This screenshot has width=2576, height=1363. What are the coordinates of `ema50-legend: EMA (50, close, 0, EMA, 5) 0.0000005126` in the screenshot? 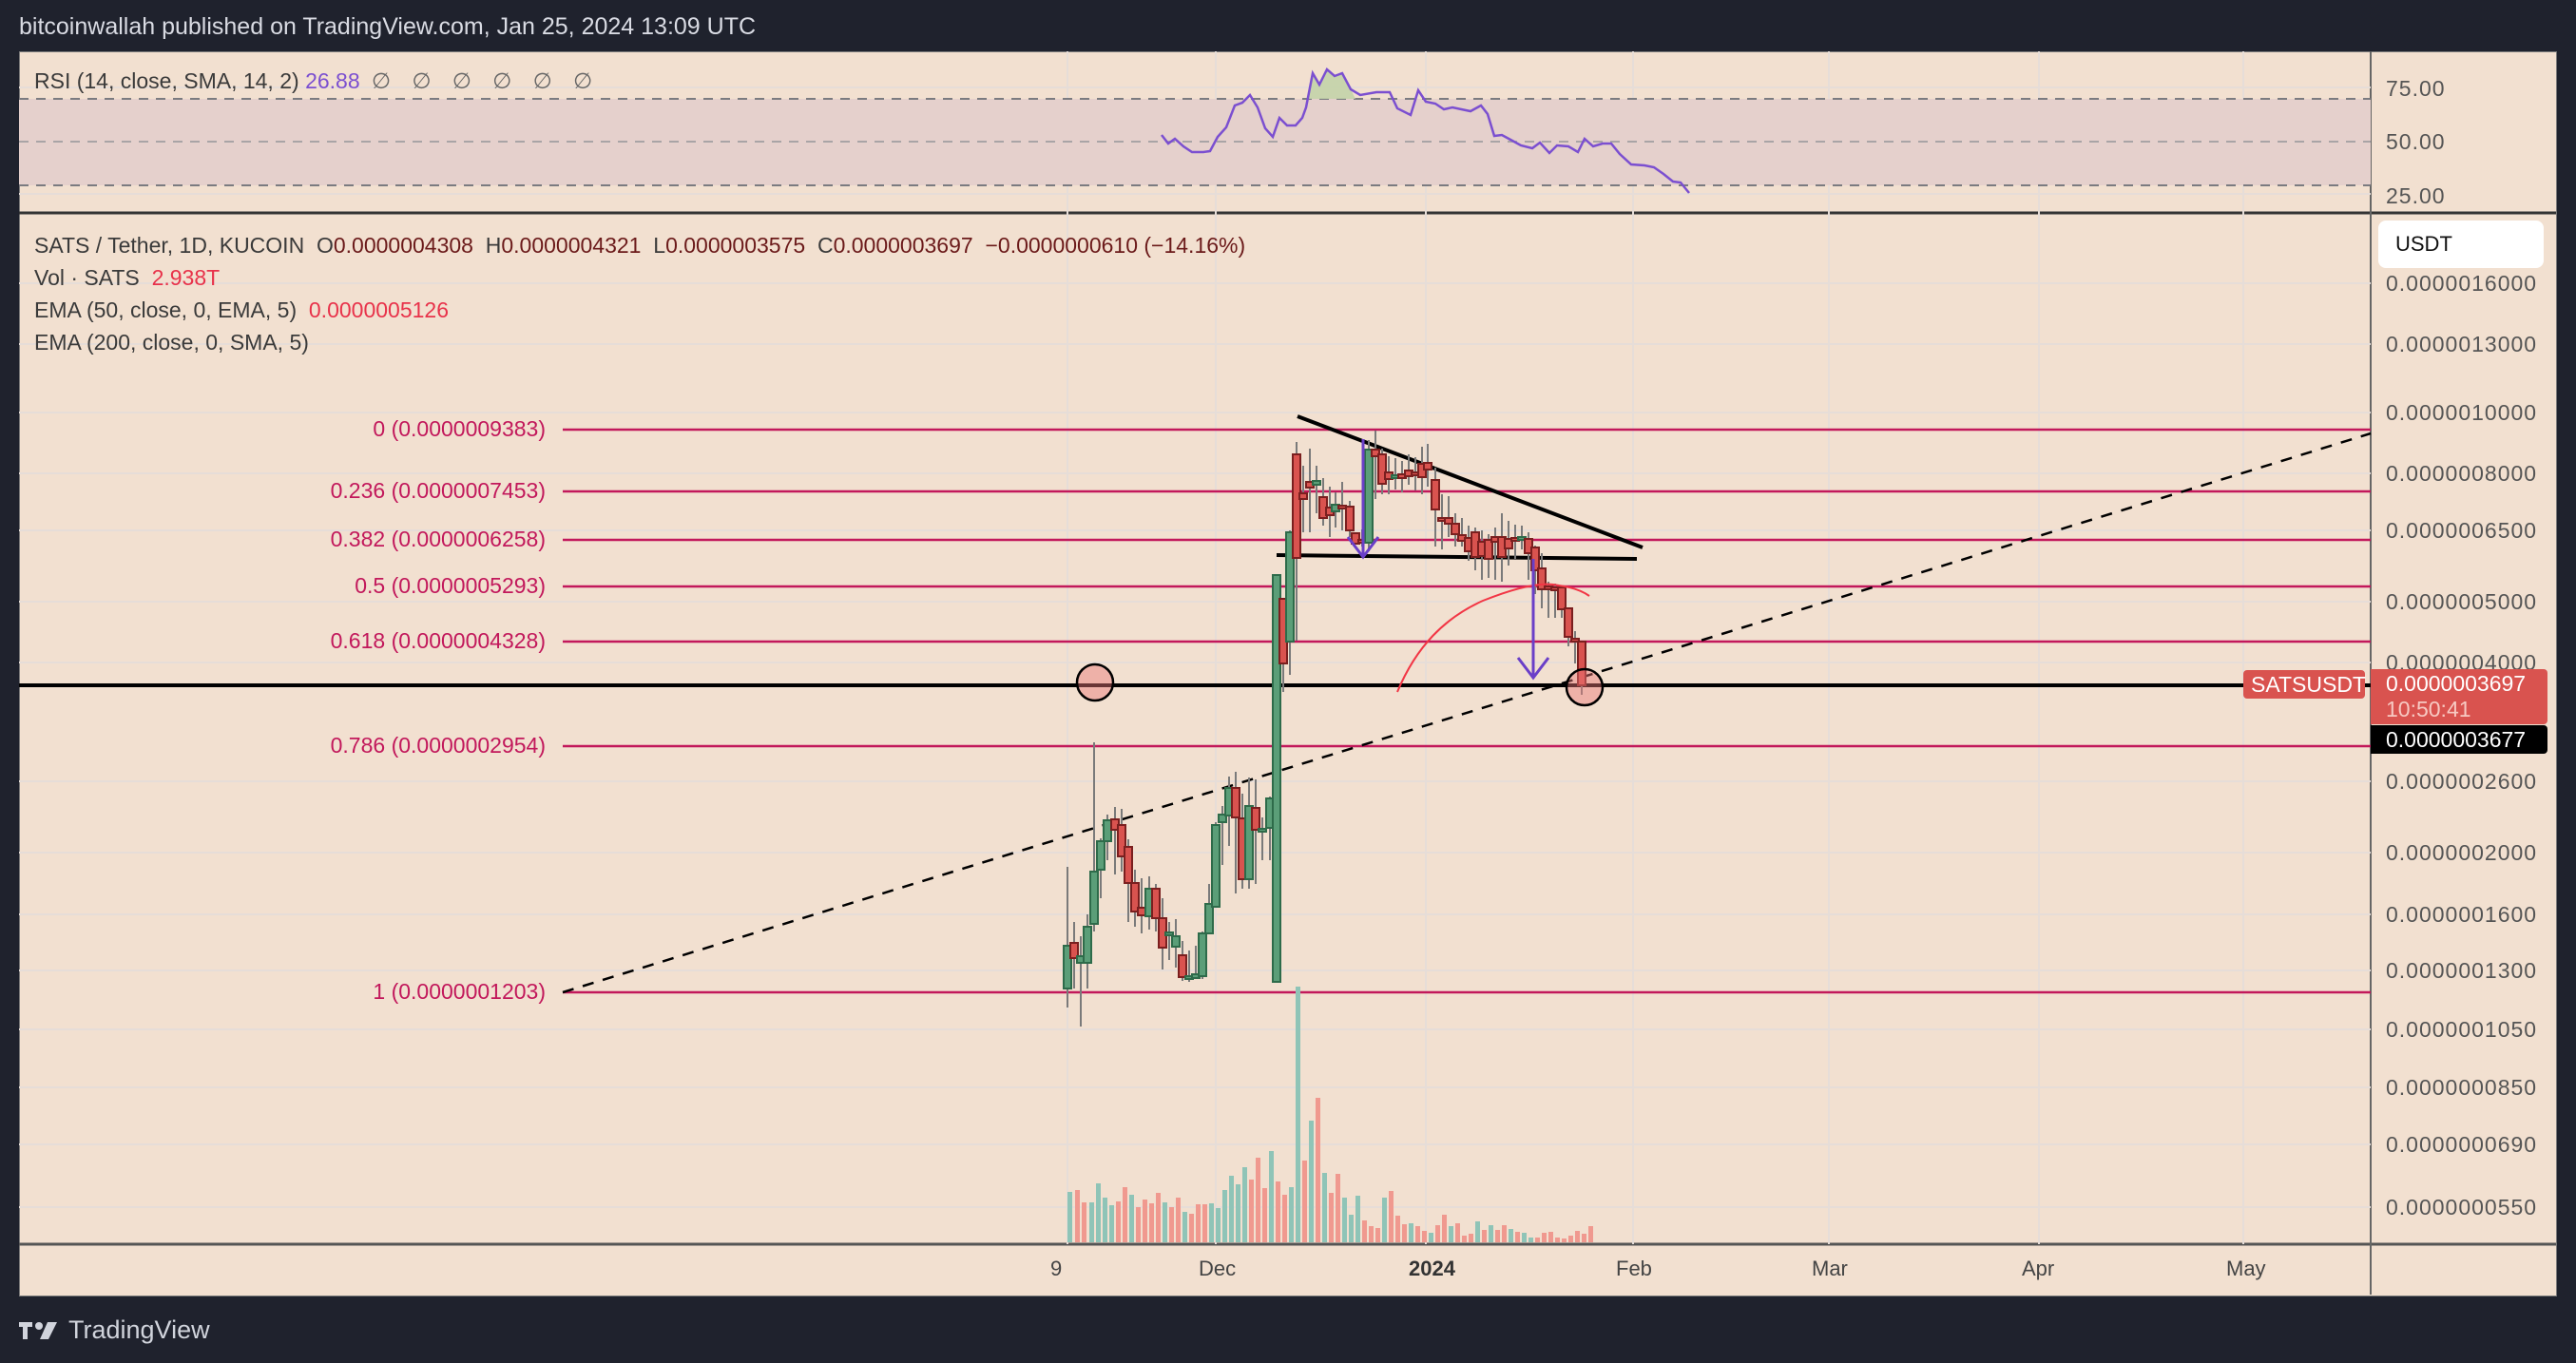 It's located at (241, 310).